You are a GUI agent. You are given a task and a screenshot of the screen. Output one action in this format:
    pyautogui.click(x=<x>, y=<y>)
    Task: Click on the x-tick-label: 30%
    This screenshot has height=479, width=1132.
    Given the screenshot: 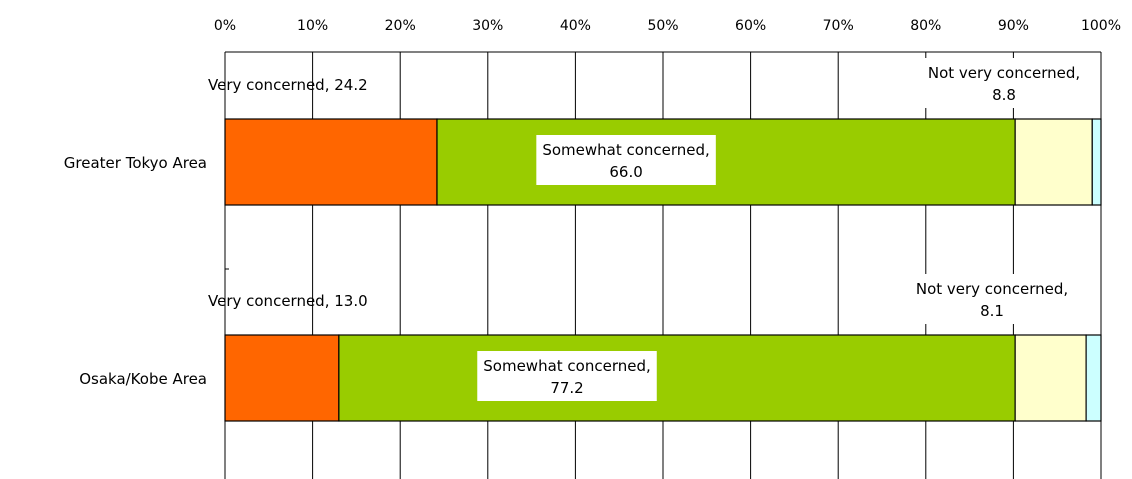 What is the action you would take?
    pyautogui.click(x=487, y=26)
    